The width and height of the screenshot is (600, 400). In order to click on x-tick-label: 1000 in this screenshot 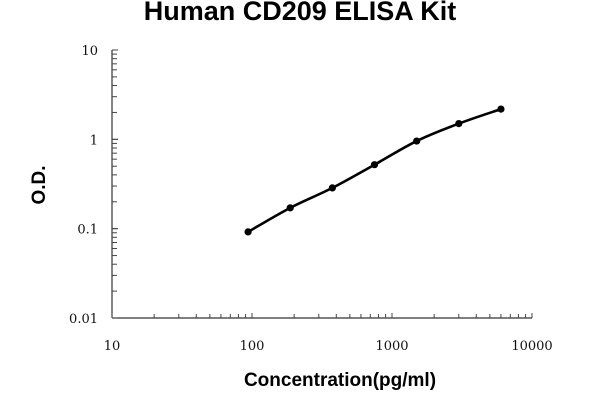, I will do `click(391, 346)`.